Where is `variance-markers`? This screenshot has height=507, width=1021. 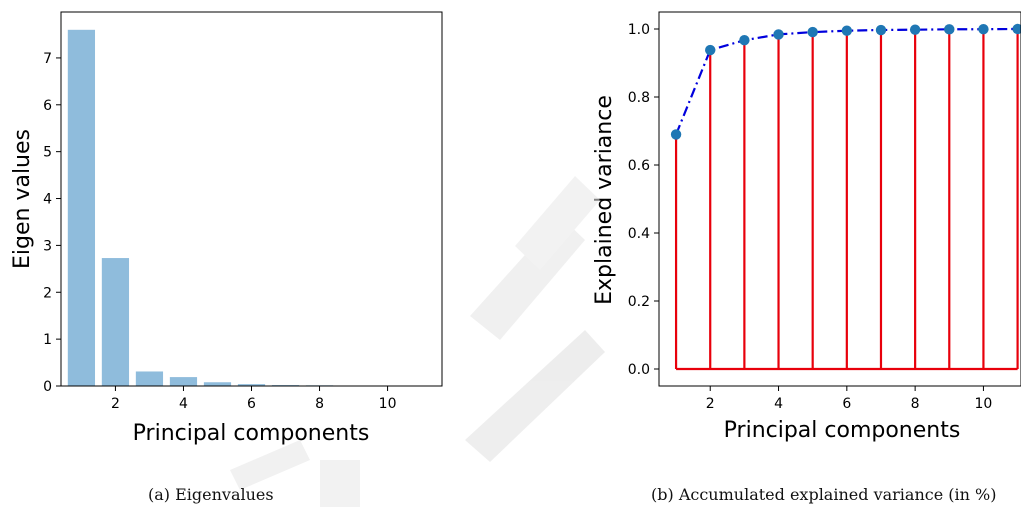 variance-markers is located at coordinates (845, 81).